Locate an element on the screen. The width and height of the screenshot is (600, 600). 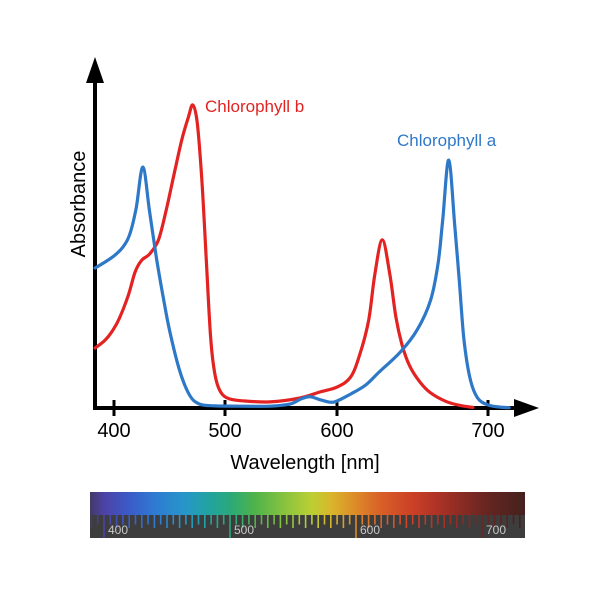
x-tick-group: 400 500 600 700 is located at coordinates (301, 421).